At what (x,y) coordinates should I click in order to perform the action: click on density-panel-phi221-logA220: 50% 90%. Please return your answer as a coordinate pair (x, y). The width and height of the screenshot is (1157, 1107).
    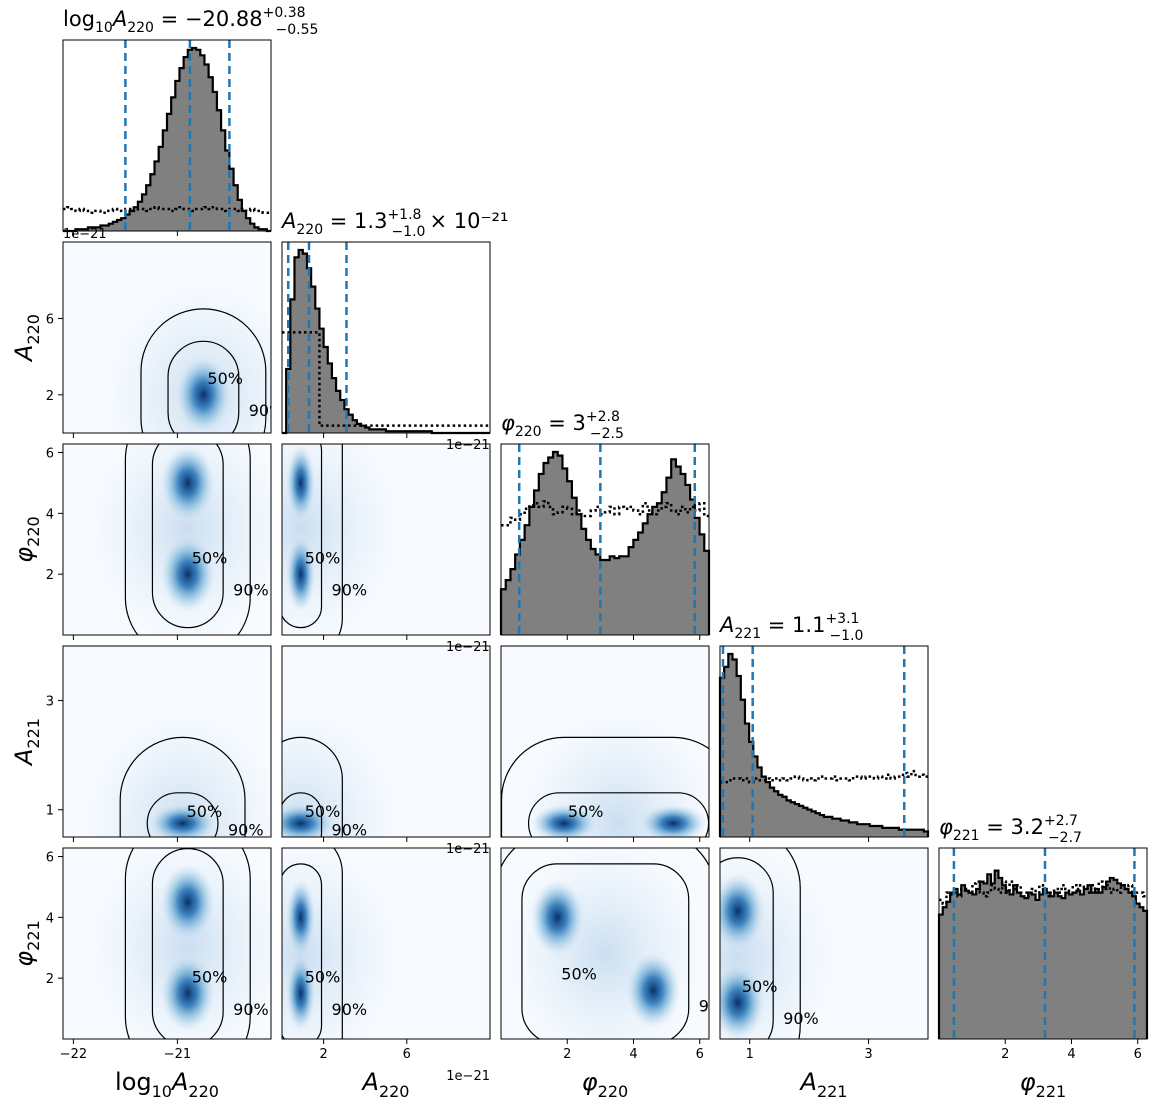
    Looking at the image, I should click on (167, 943).